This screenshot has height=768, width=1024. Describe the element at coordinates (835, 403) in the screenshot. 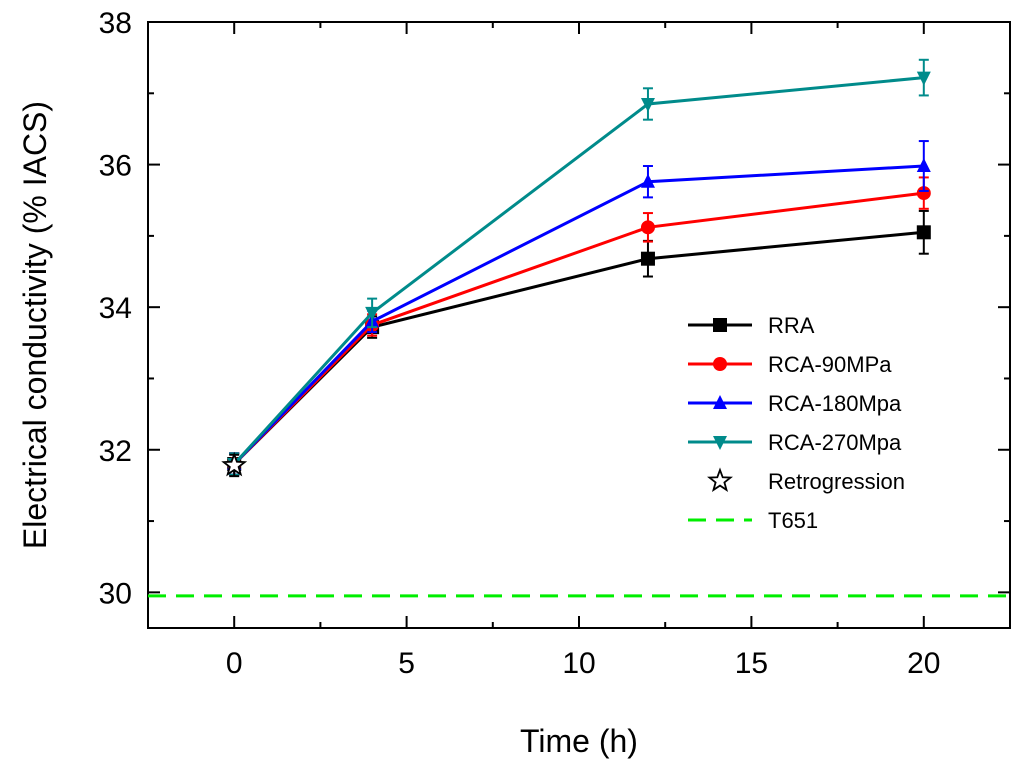

I see `legend-label: RCA-180Mpa` at that location.